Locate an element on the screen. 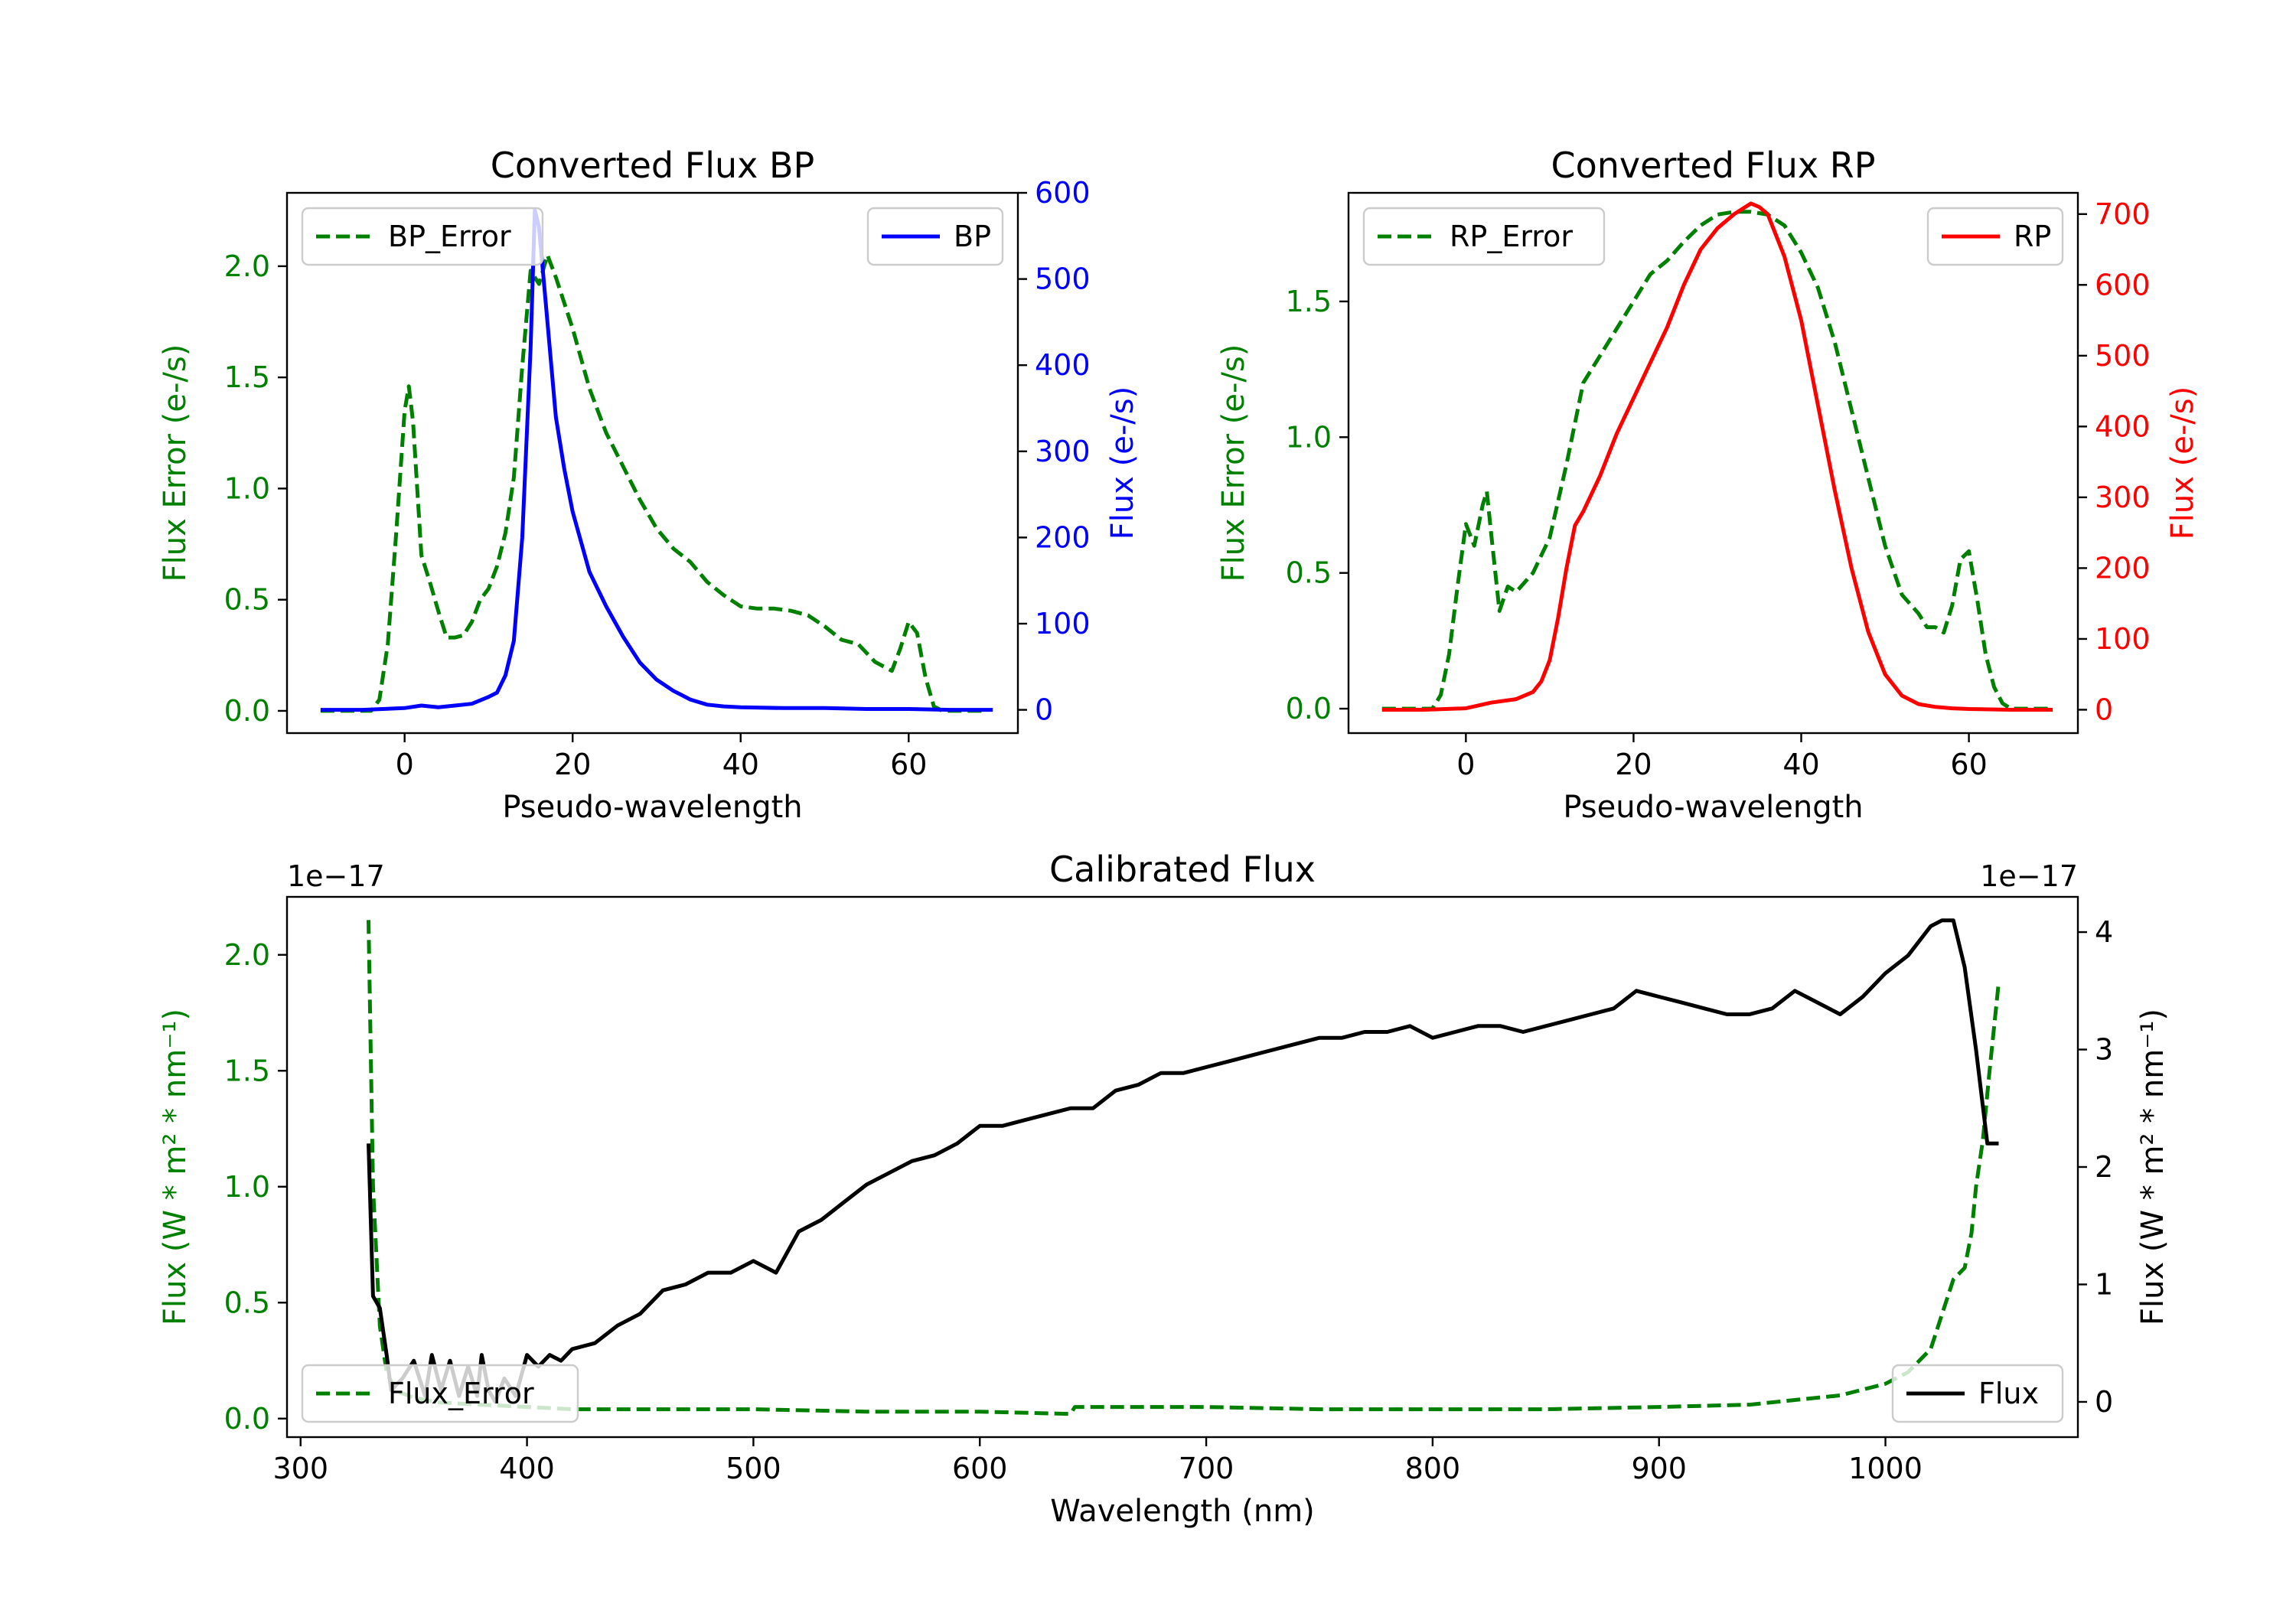 This screenshot has height=1607, width=2296. cal-legend-flux: Flux is located at coordinates (1977, 1393).